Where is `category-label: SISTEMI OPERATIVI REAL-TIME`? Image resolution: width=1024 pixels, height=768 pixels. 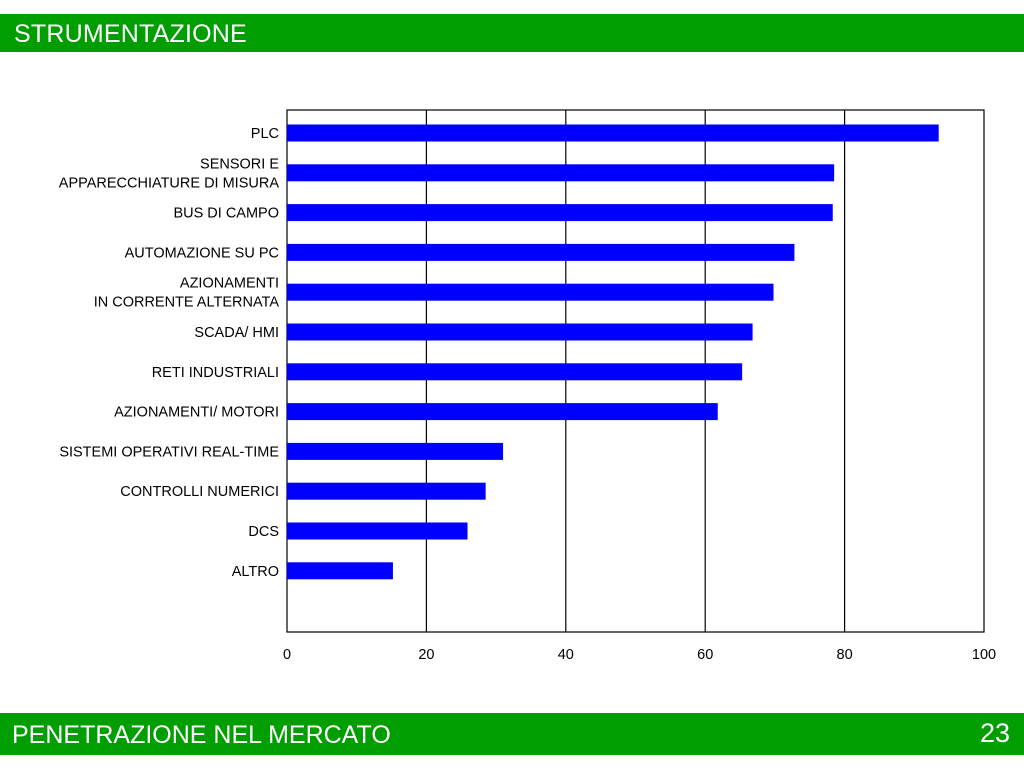 category-label: SISTEMI OPERATIVI REAL-TIME is located at coordinates (169, 452).